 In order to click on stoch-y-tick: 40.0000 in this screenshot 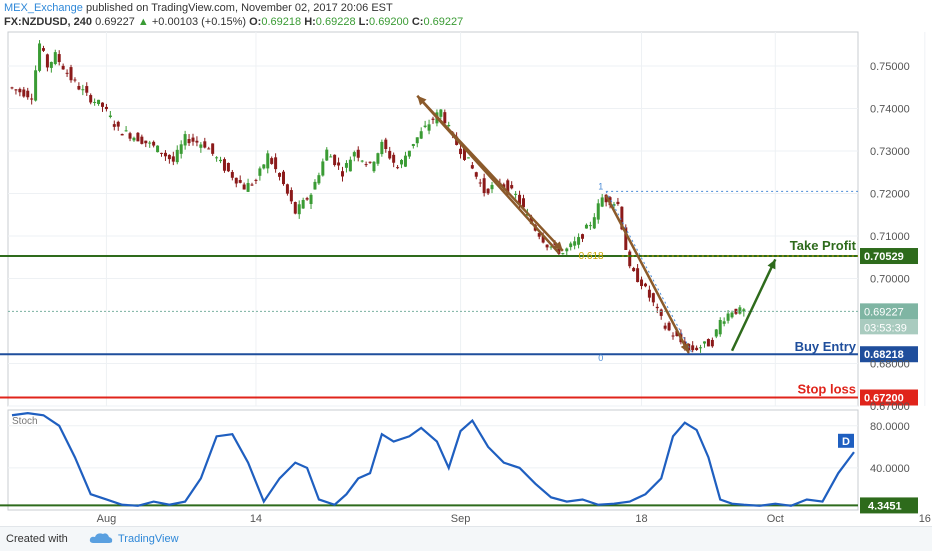, I will do `click(890, 469)`.